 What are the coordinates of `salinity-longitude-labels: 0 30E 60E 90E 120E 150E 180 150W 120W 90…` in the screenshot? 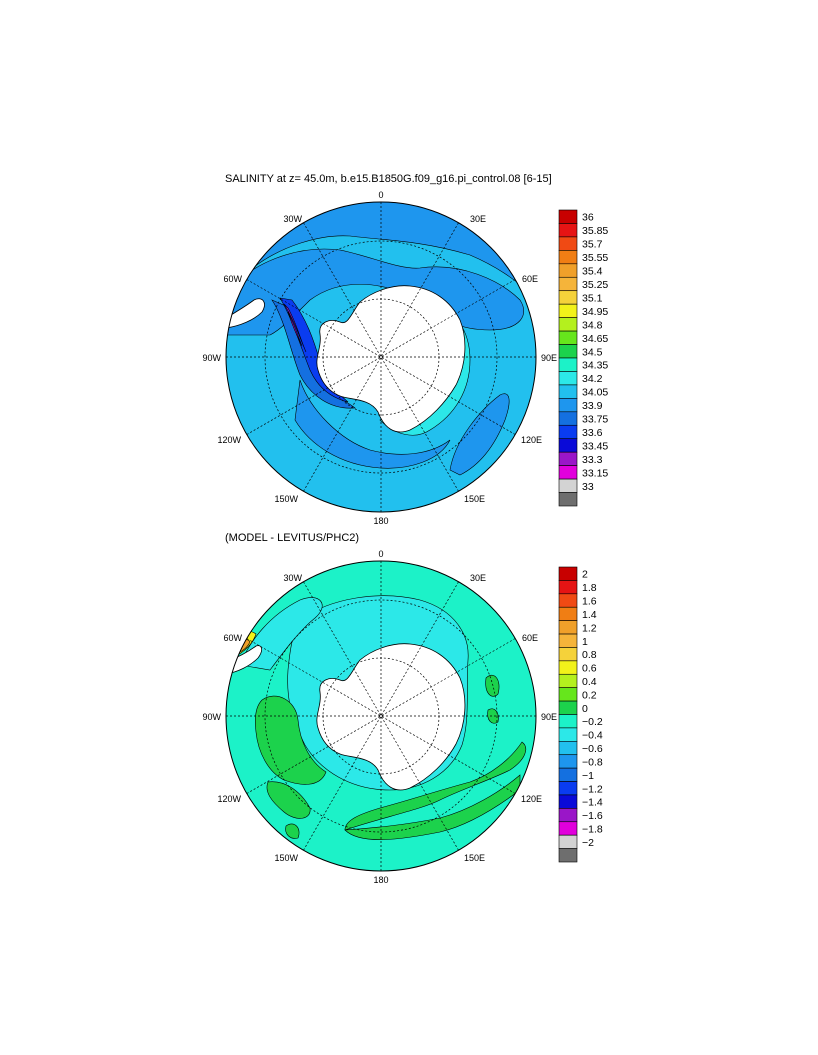 It's located at (379, 358).